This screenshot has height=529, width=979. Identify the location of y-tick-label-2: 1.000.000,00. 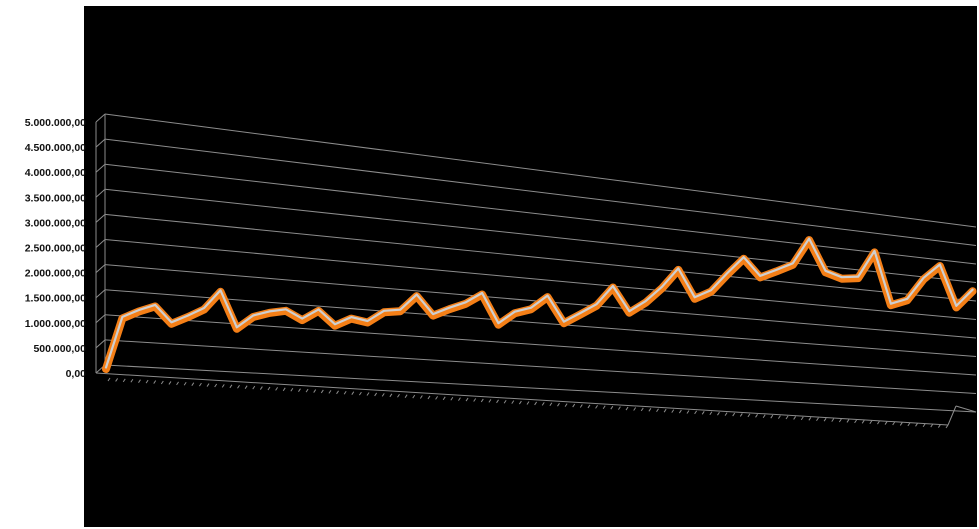
(55, 324).